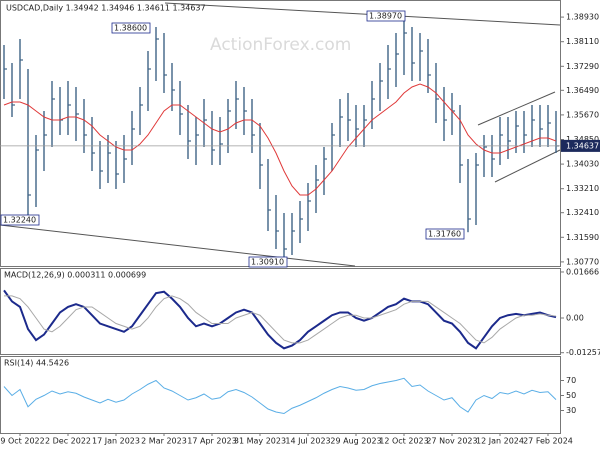  What do you see at coordinates (582, 90) in the screenshot?
I see `y-tick-label: 1.36490` at bounding box center [582, 90].